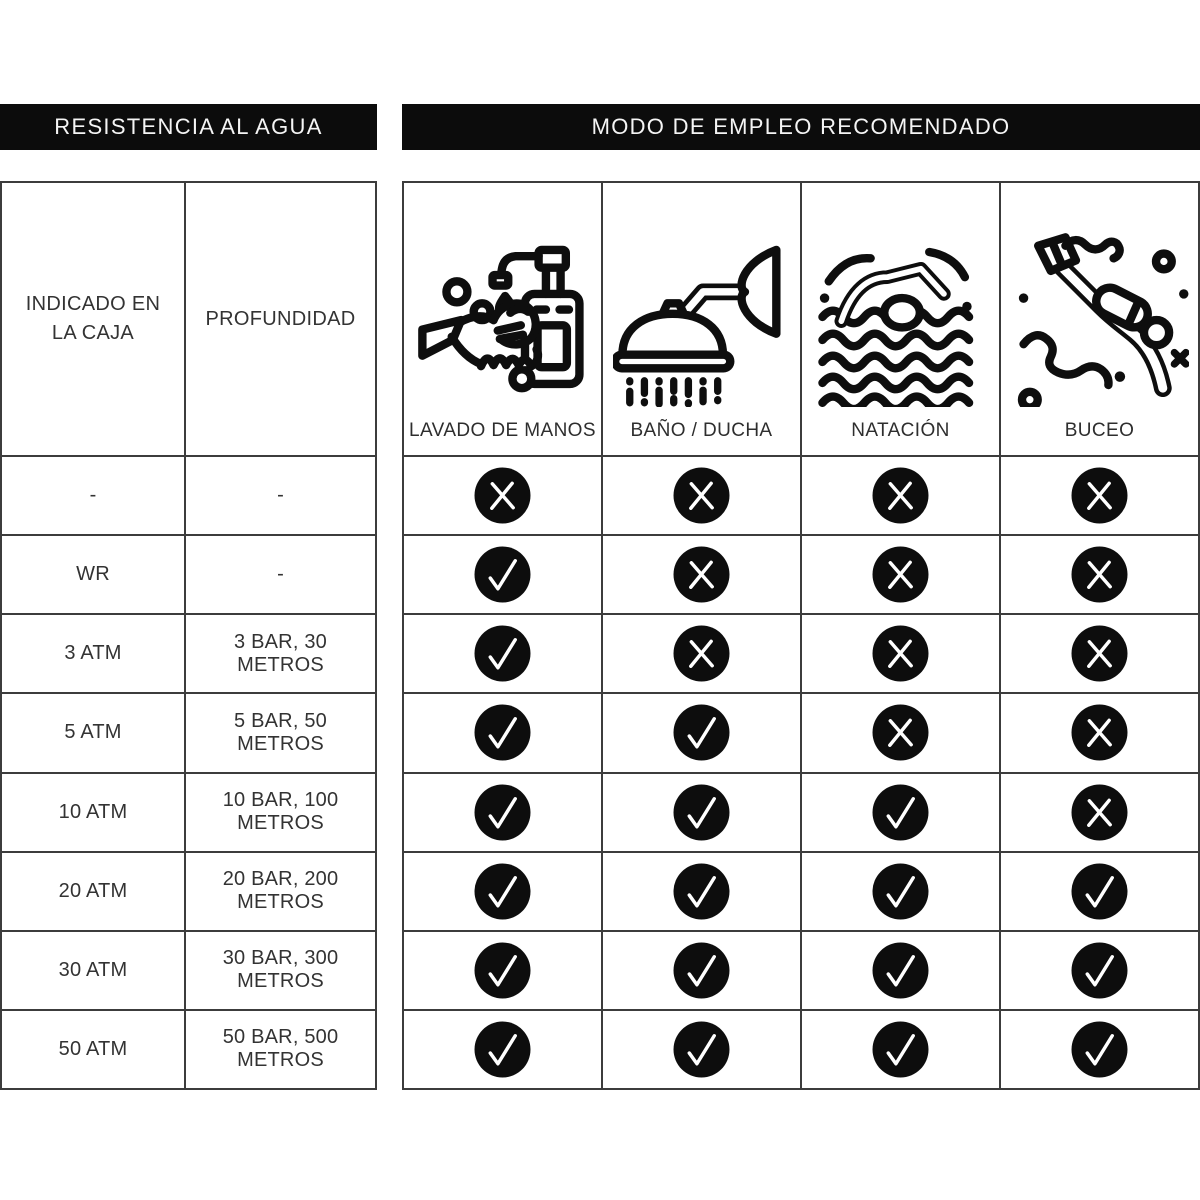 The width and height of the screenshot is (1200, 1200). Describe the element at coordinates (94, 320) in the screenshot. I see `column-header-indicated-on-case: INDICADO EN LA CAJA` at that location.